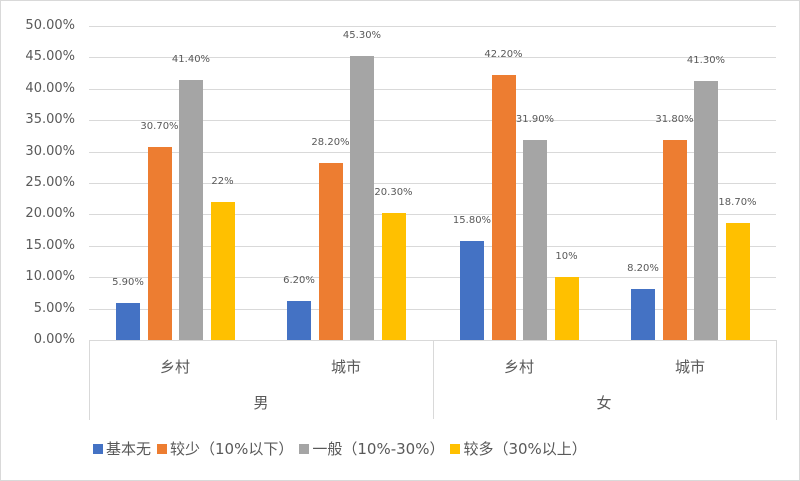 This screenshot has height=481, width=800. What do you see at coordinates (50, 182) in the screenshot?
I see `y-tick-label: 25.00%` at bounding box center [50, 182].